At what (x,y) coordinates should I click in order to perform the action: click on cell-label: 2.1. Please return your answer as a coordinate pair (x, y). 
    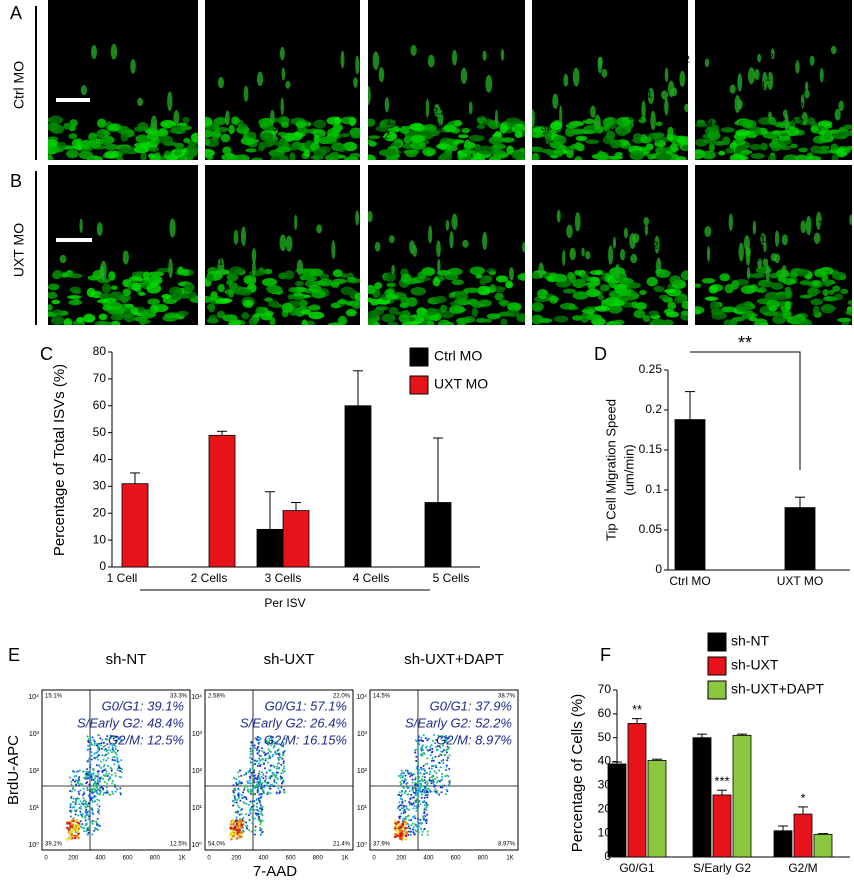
    Looking at the image, I should click on (469, 100).